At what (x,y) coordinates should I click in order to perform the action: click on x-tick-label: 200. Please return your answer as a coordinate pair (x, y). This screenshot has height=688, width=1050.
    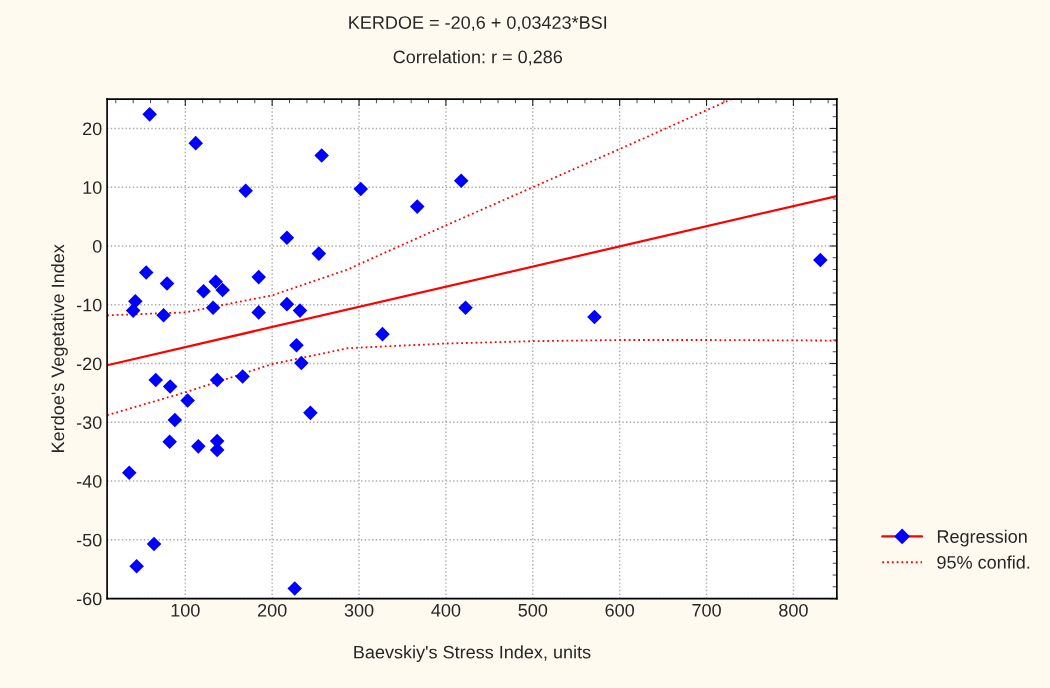
    Looking at the image, I should click on (272, 610).